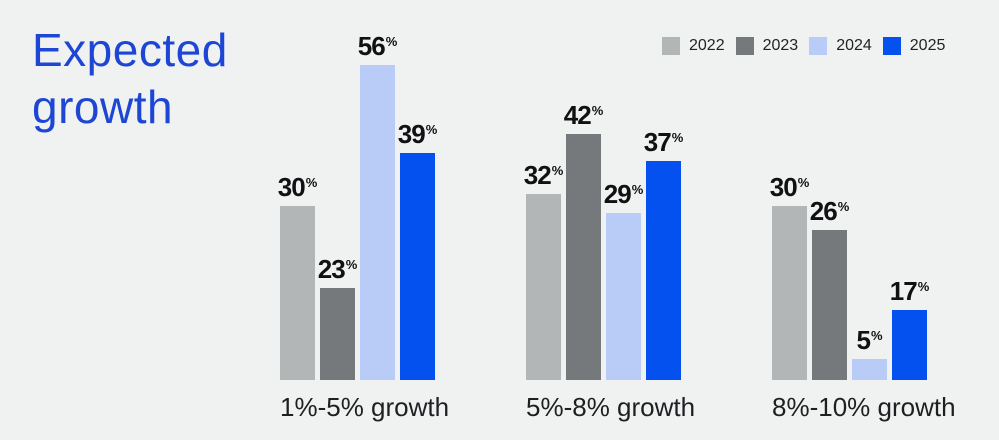  I want to click on category-label: 8%-10% growth, so click(864, 407).